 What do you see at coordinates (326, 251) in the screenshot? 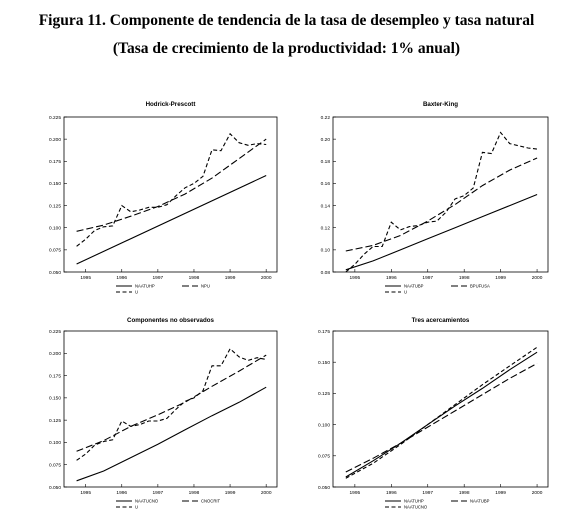
I see `y-tick-label: 0.10` at bounding box center [326, 251].